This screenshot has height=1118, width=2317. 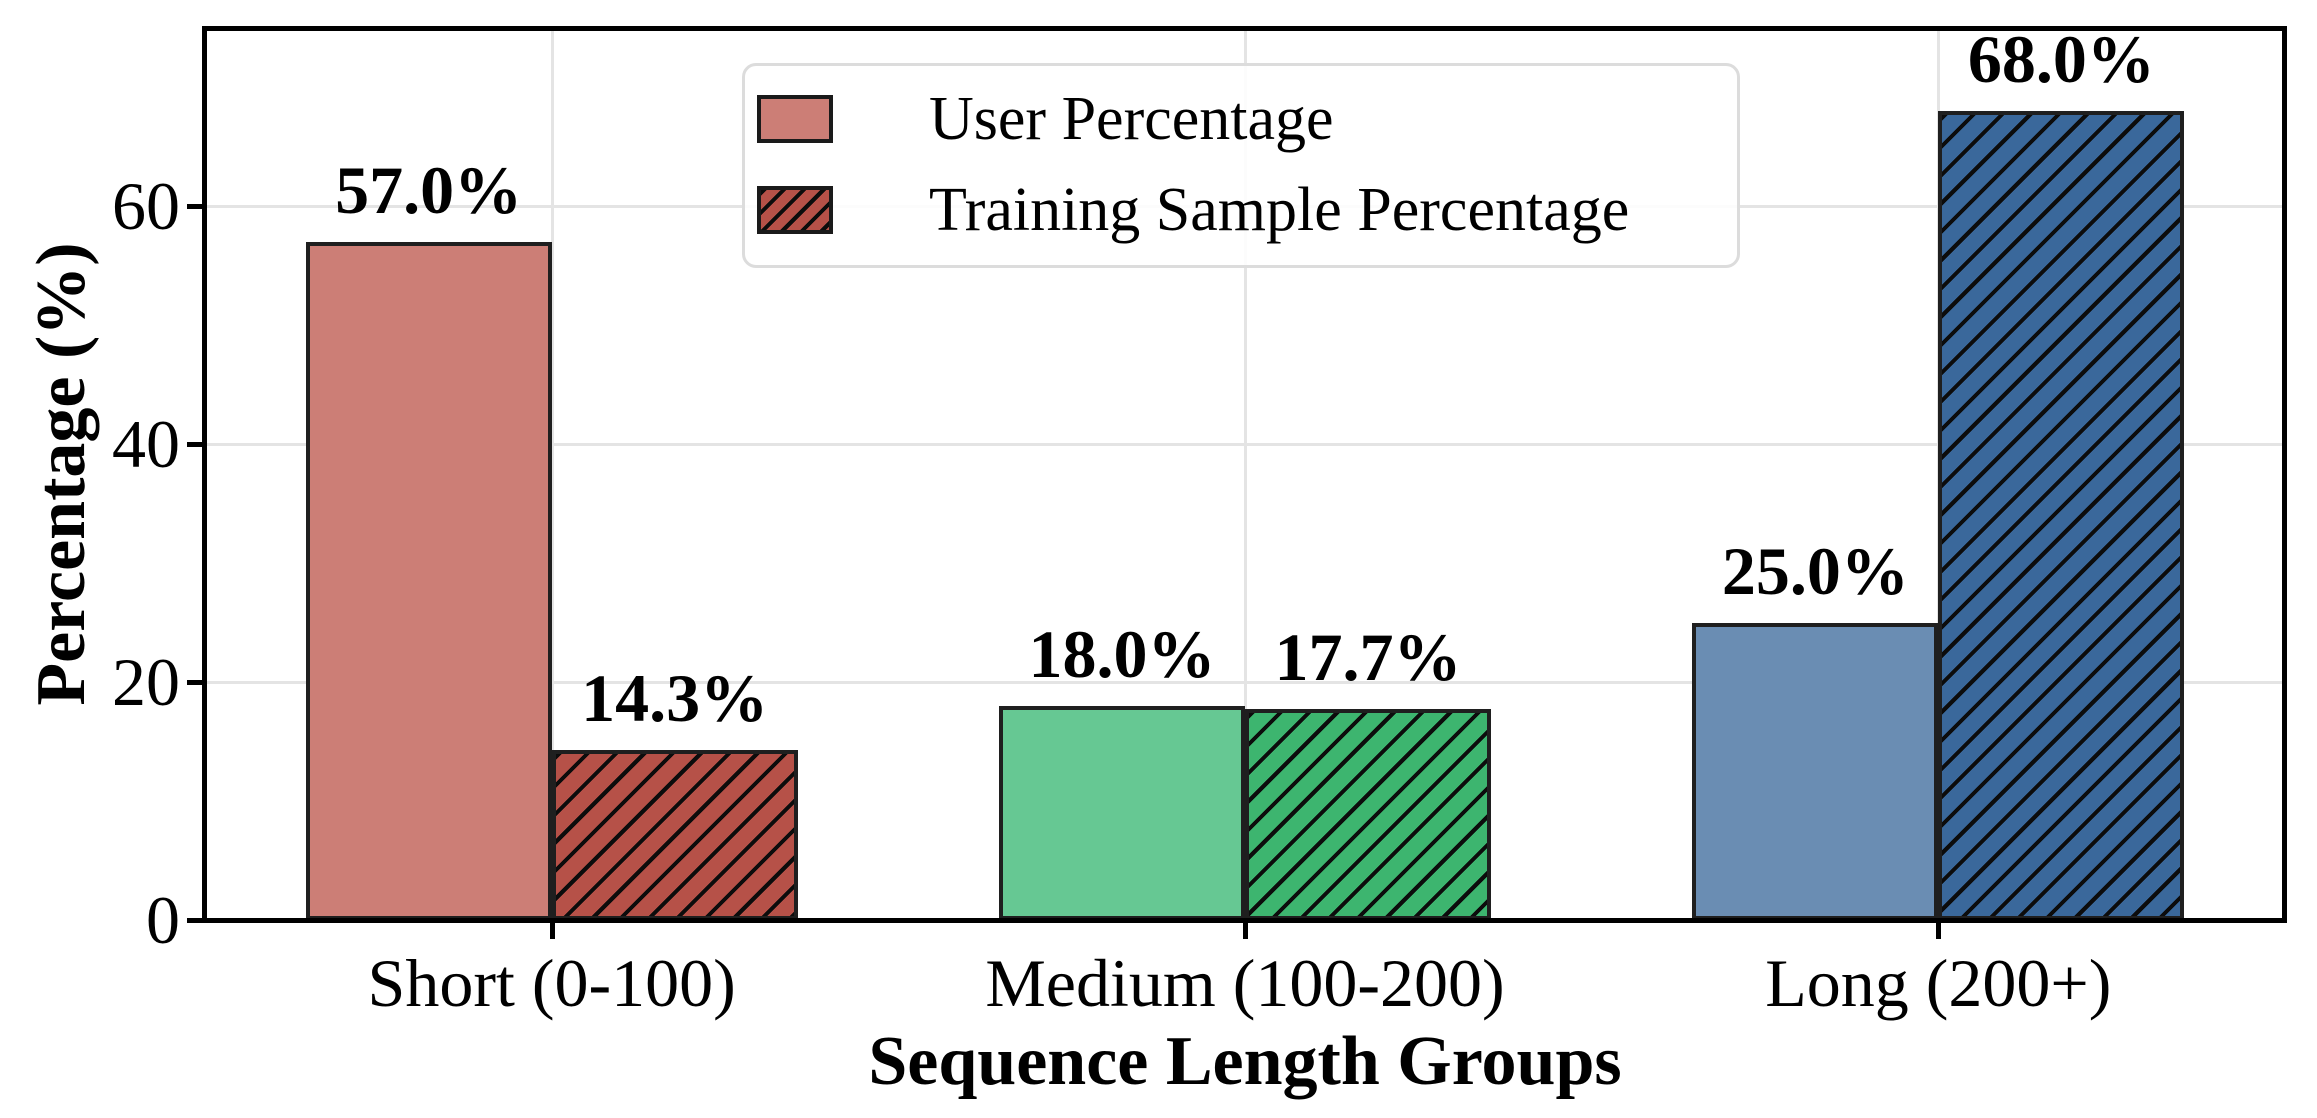 I want to click on y-tick-label: 60, so click(x=146, y=206).